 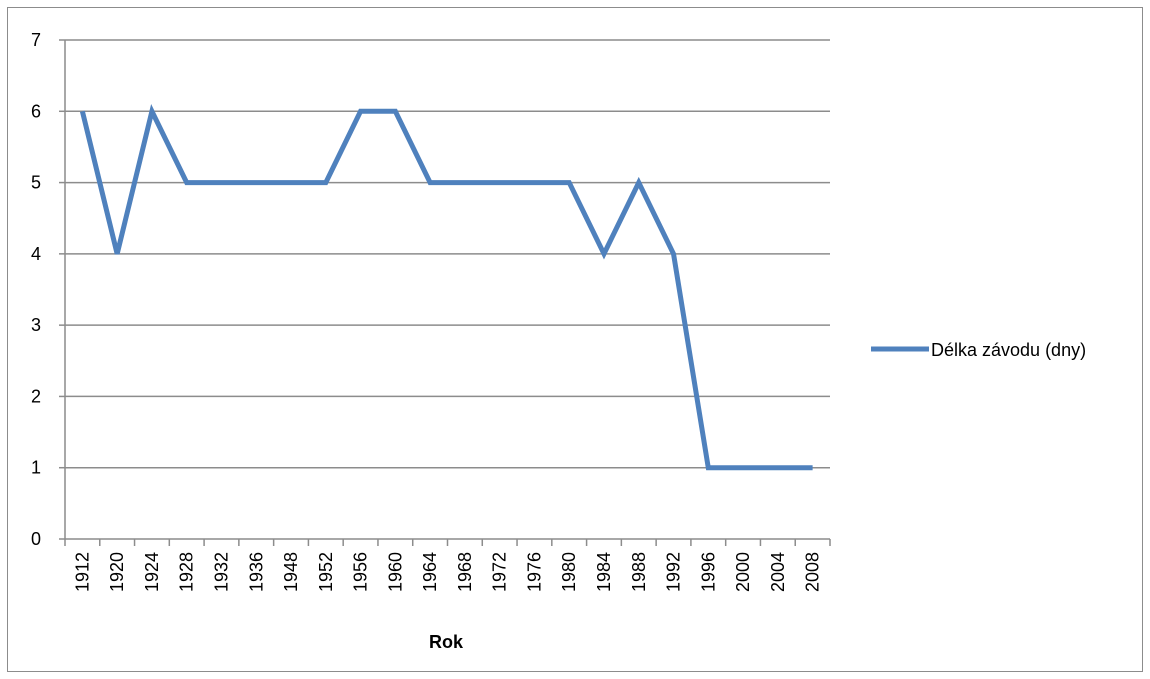 I want to click on x-tick-label-2004: 2004, so click(x=778, y=572).